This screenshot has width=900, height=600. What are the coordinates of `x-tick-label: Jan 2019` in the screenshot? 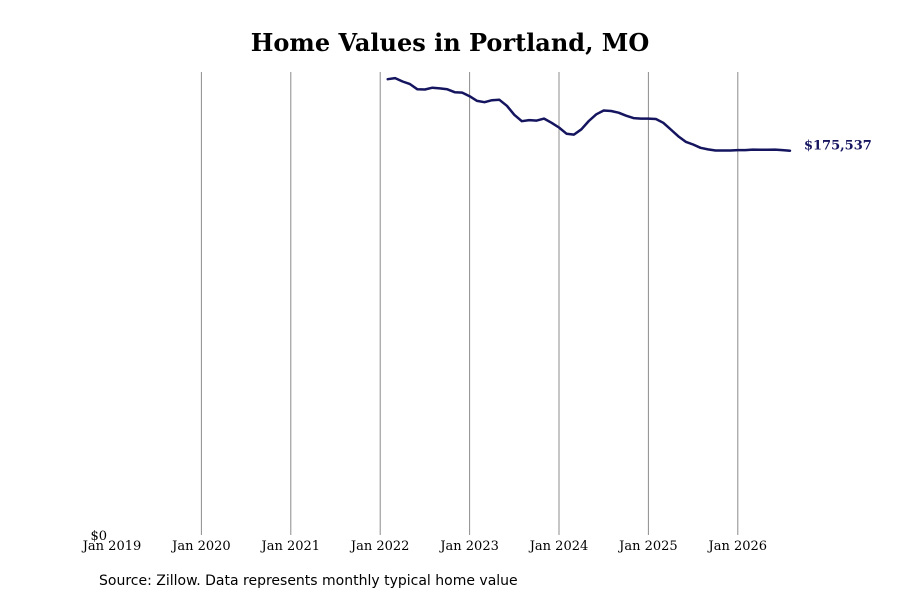 It's located at (111, 546).